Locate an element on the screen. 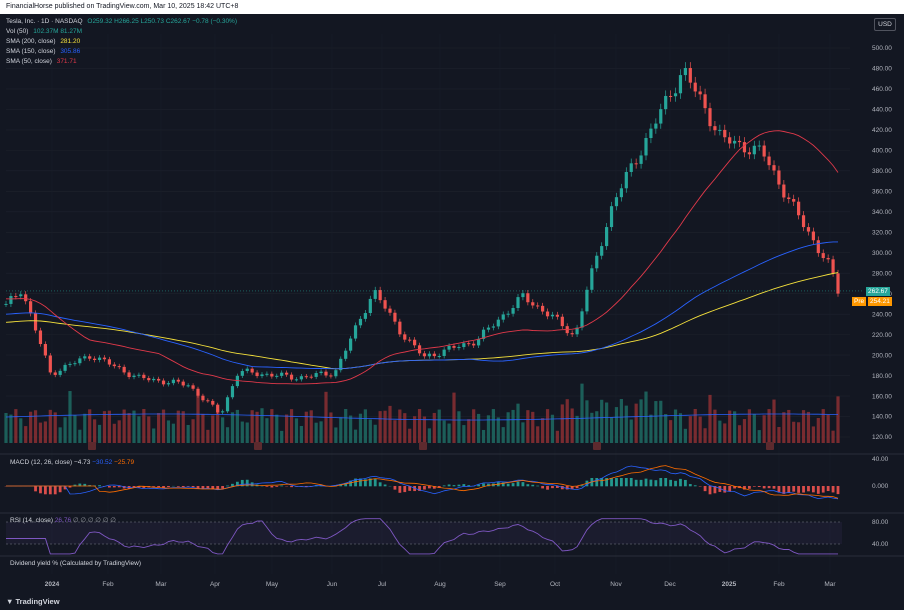 The width and height of the screenshot is (904, 610). symbol-label: Tesla, Inc. · 1D · NASDAQ is located at coordinates (44, 21).